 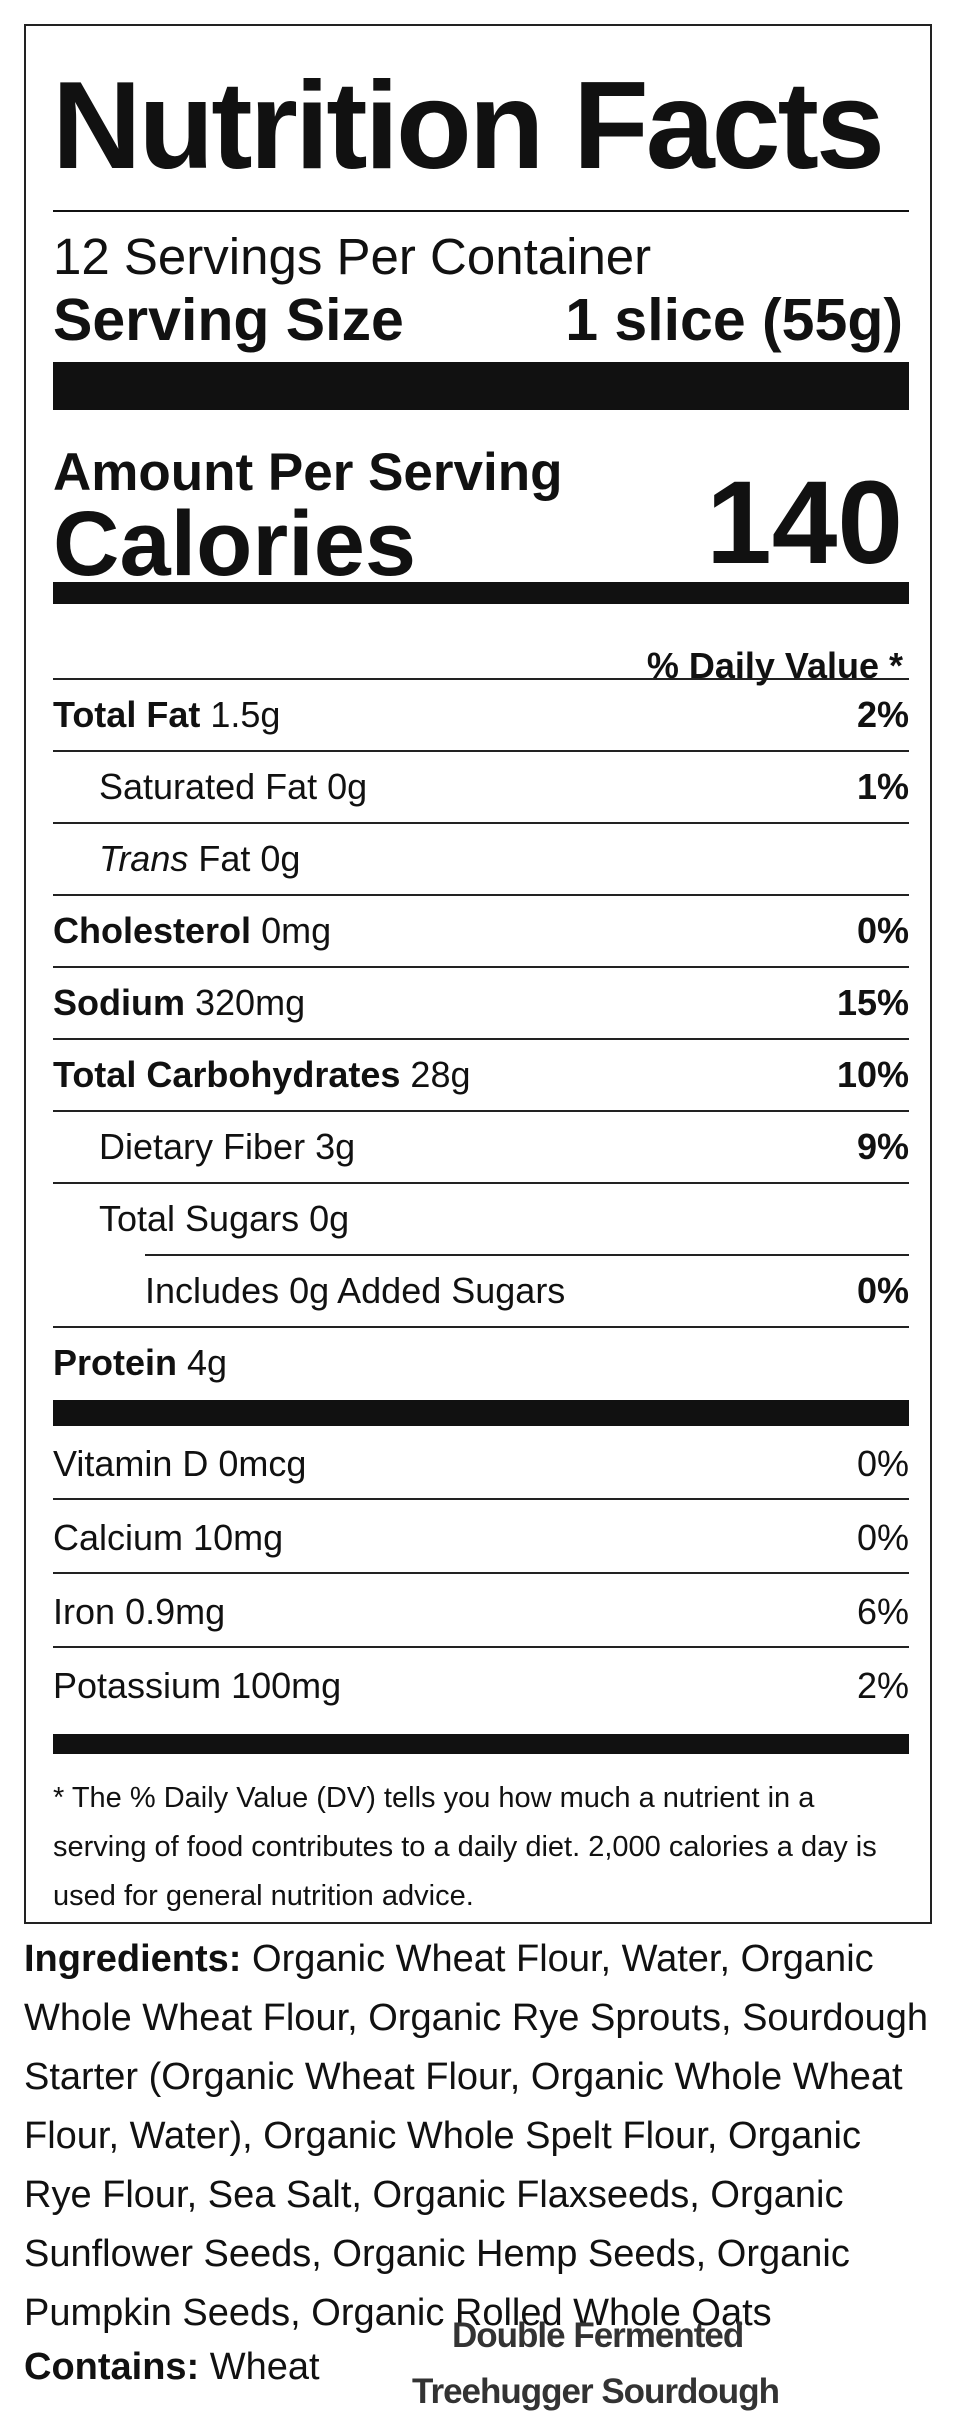 I want to click on vitamin-amount: 0.9mg, so click(x=175, y=1611).